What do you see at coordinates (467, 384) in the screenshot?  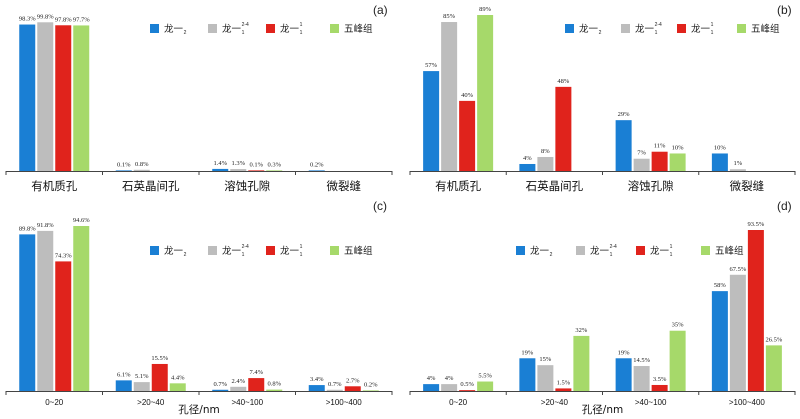 I see `data-label: 0.5%` at bounding box center [467, 384].